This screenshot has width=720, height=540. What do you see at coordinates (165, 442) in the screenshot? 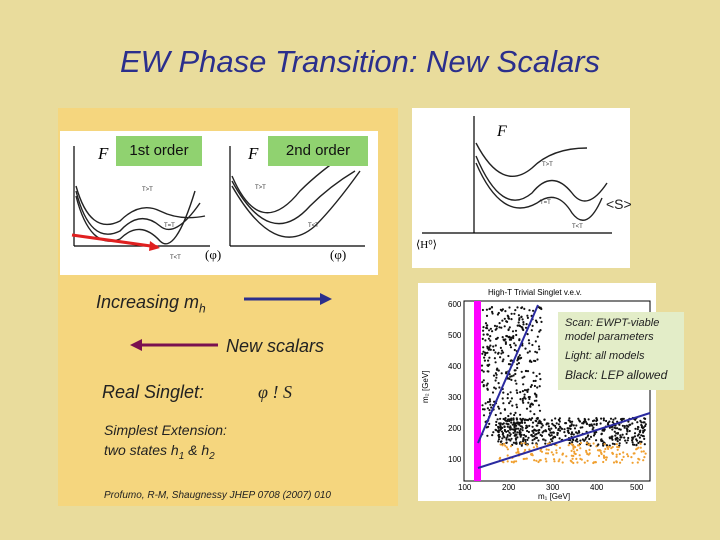
I see `simplest-extension-text: Simplest Extension: two states h1 & h2` at bounding box center [165, 442].